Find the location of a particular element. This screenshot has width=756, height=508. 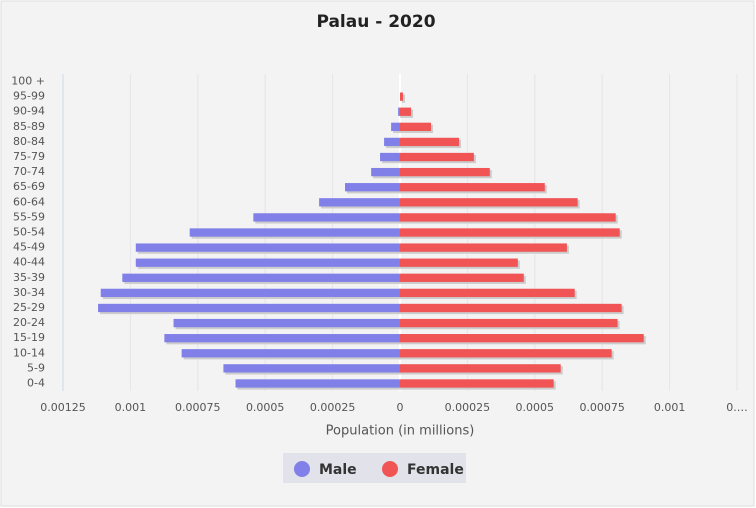

y-tick-label: 55-59 is located at coordinates (29, 216).